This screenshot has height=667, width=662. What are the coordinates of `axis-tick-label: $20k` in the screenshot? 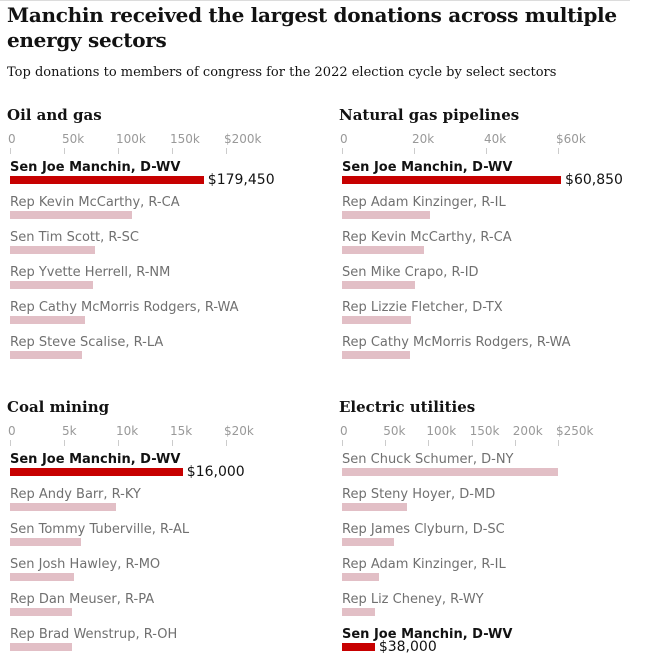 It's located at (239, 431).